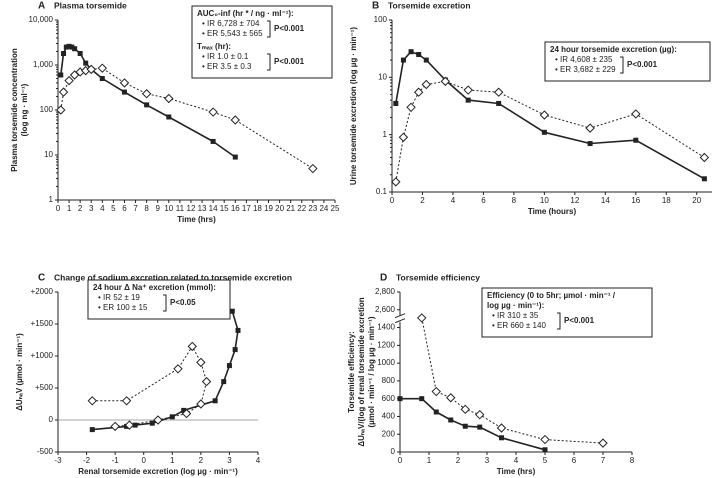 This screenshot has width=720, height=478. I want to click on panel-letter: D, so click(383, 278).